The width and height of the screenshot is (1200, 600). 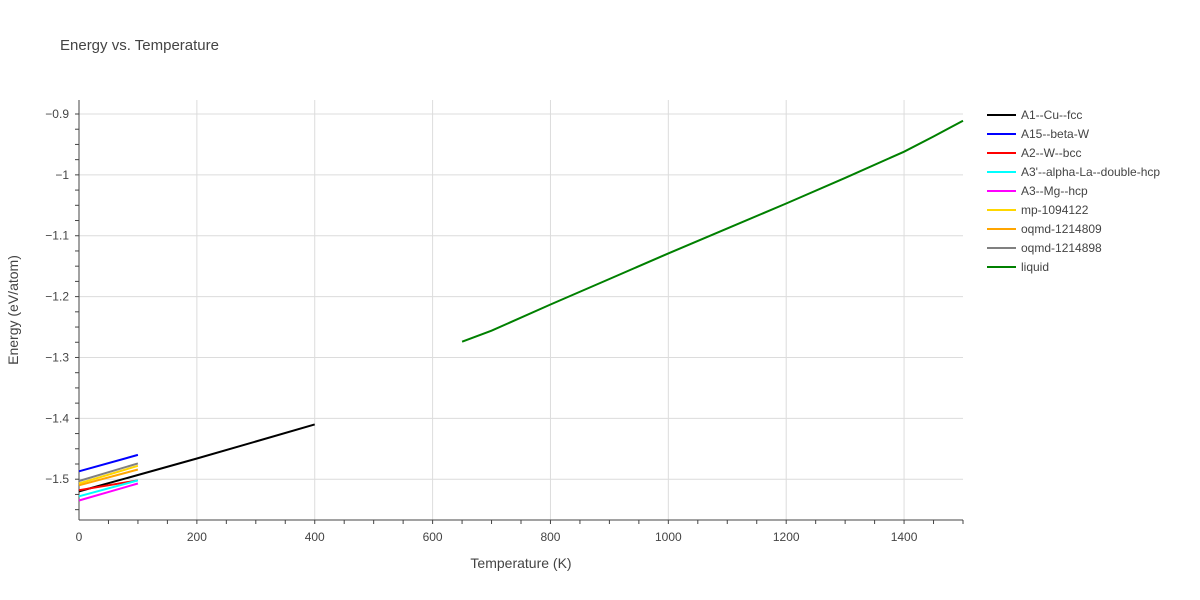 I want to click on y-tick-label: −1.5, so click(x=57, y=479).